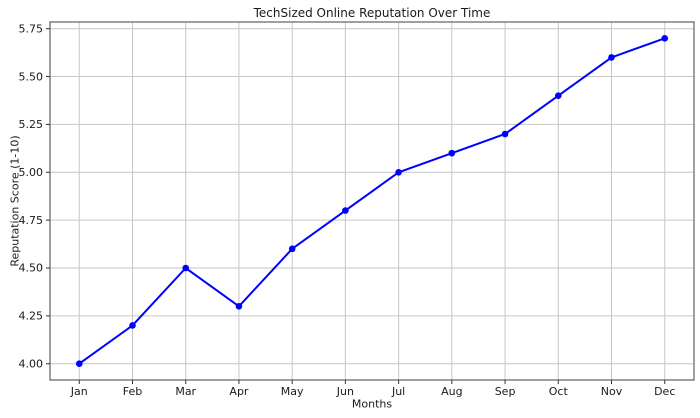  I want to click on y-tick-label: 4.00, so click(31, 363).